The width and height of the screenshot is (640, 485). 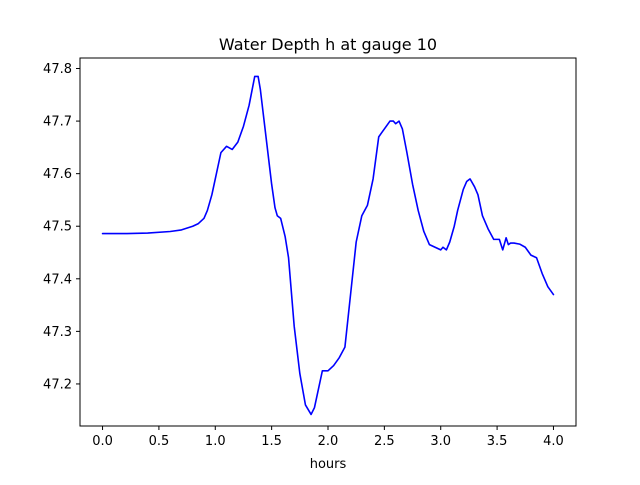 What do you see at coordinates (159, 441) in the screenshot?
I see `x-tick-label: 0.5` at bounding box center [159, 441].